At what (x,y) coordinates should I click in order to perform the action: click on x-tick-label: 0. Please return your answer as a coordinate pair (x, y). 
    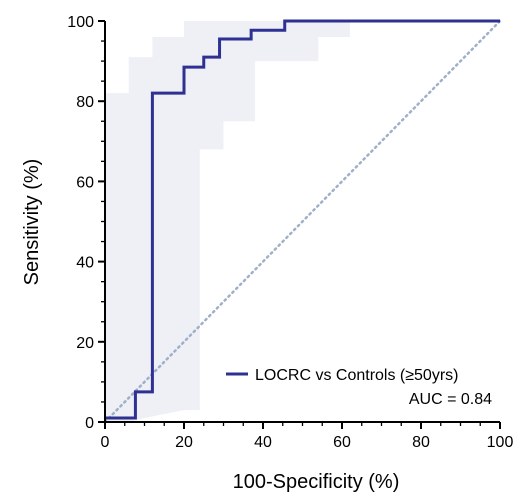
    Looking at the image, I should click on (105, 442).